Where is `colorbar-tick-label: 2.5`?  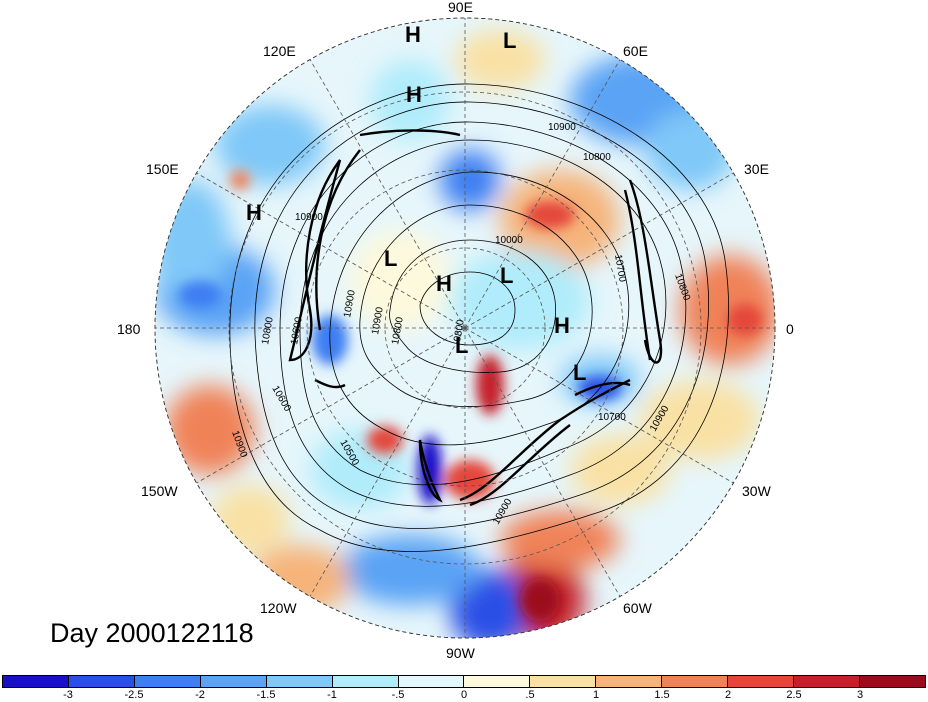 colorbar-tick-label: 2.5 is located at coordinates (794, 695).